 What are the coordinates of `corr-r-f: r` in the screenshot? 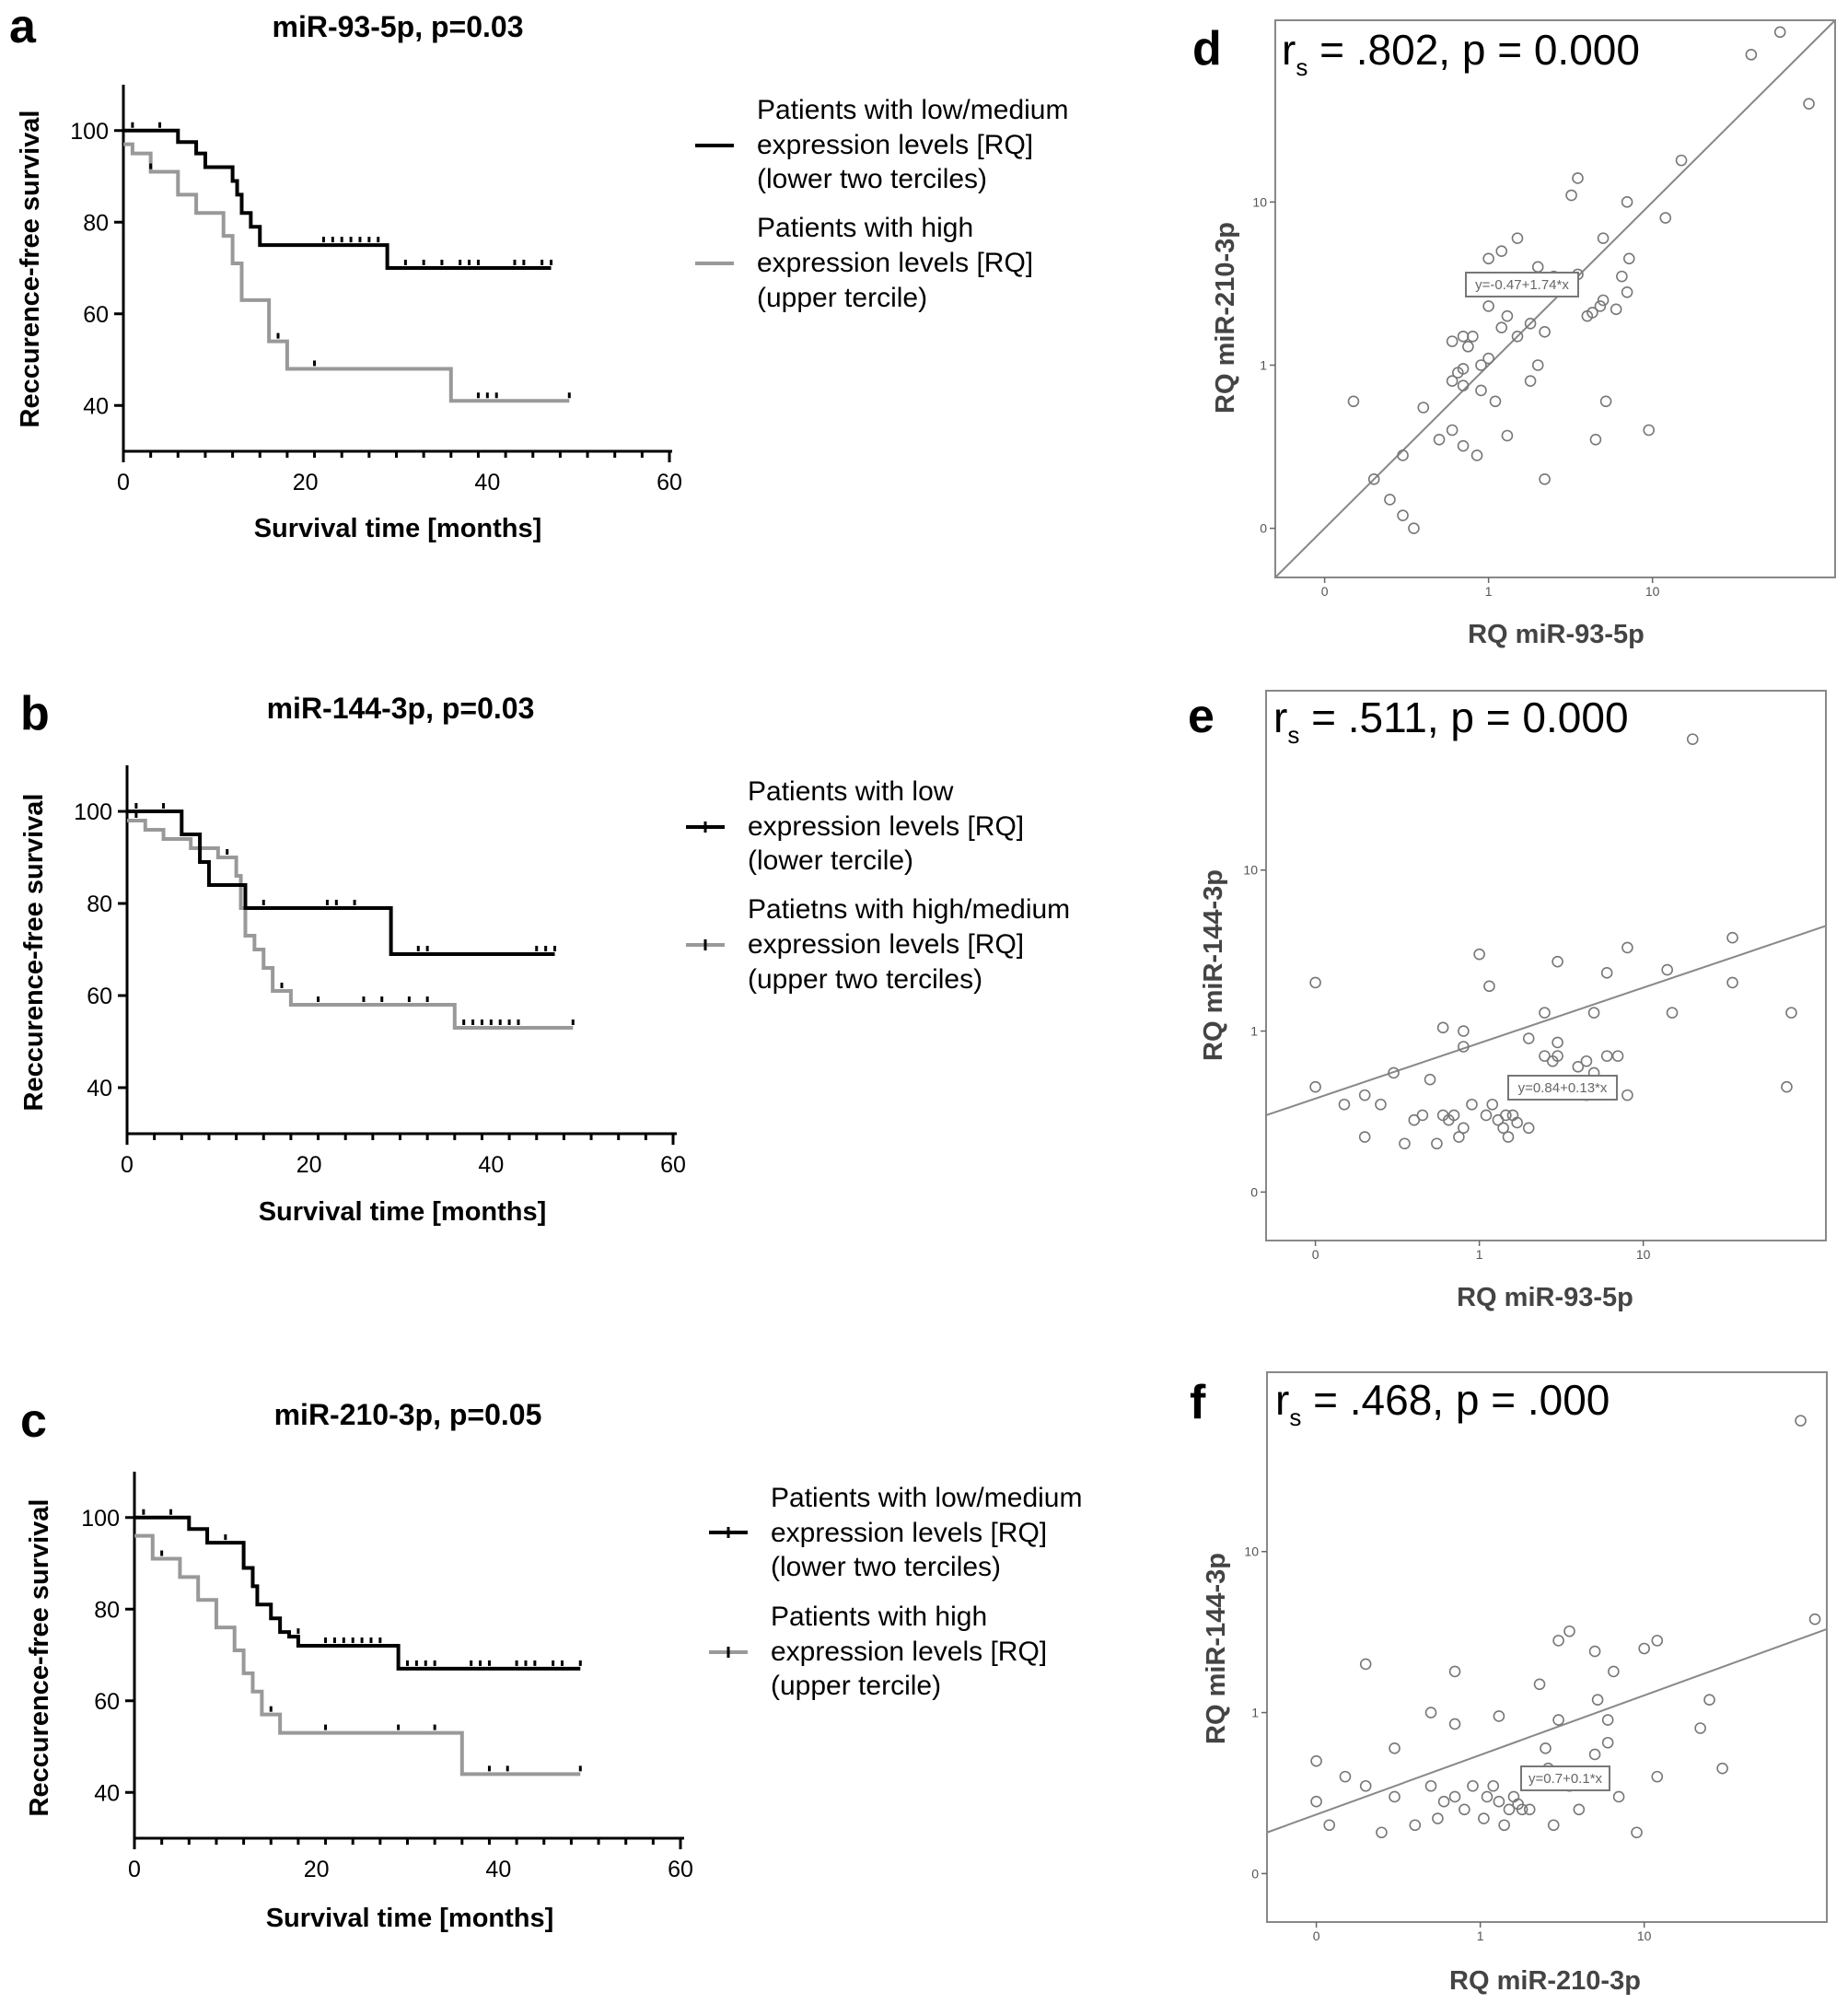 It's located at (1282, 1400).